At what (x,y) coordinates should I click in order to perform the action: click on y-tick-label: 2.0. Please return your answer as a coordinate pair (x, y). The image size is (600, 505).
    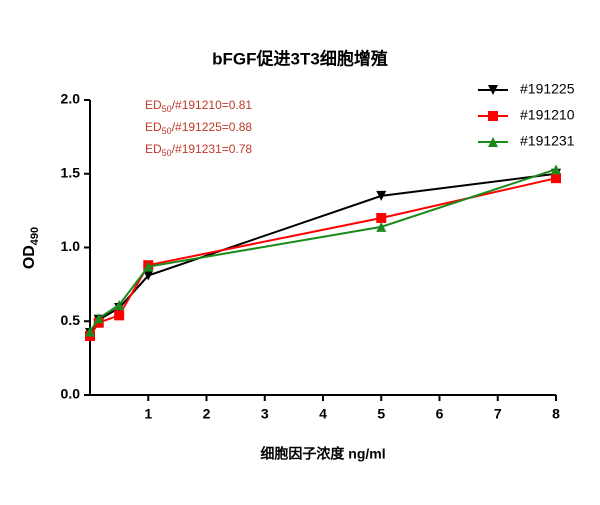
    Looking at the image, I should click on (71, 99).